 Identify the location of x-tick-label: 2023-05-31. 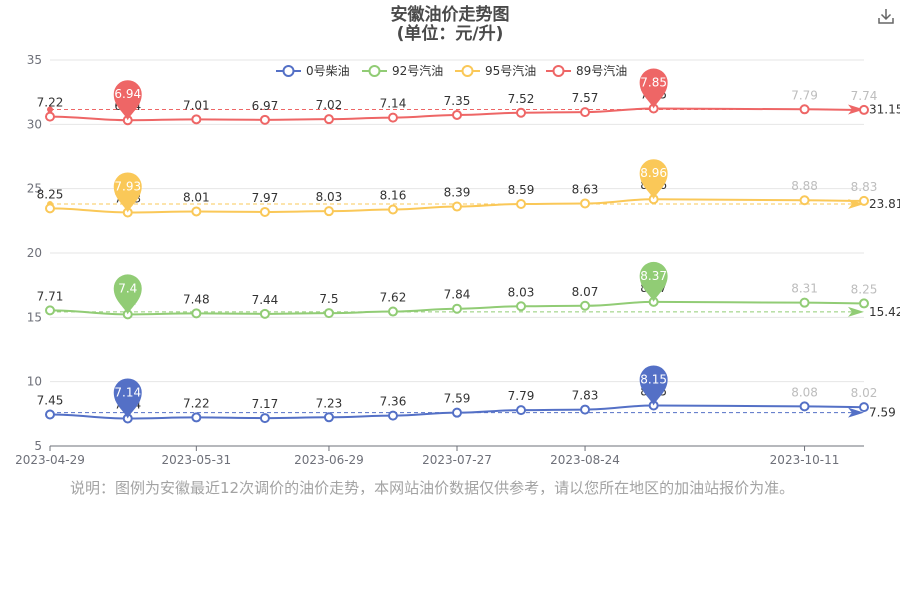
(196, 460).